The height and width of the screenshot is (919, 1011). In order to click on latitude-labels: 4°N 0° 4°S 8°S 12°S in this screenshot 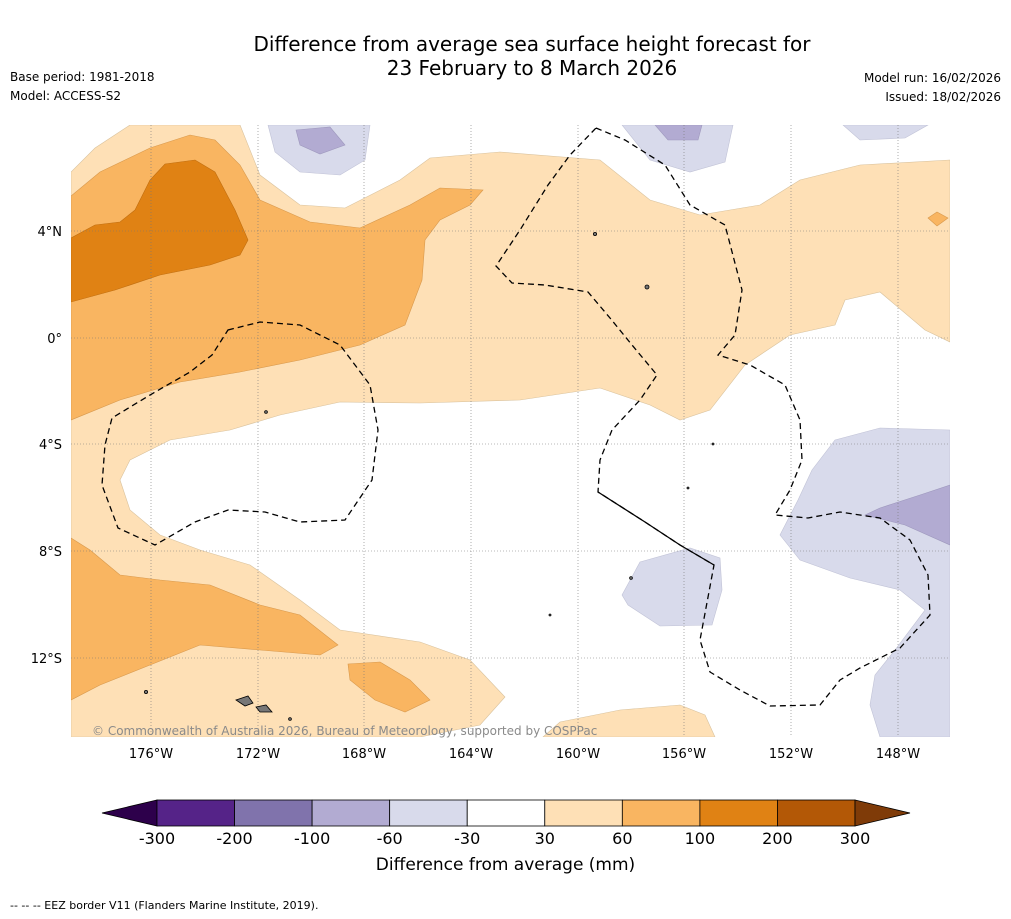, I will do `click(46, 446)`.